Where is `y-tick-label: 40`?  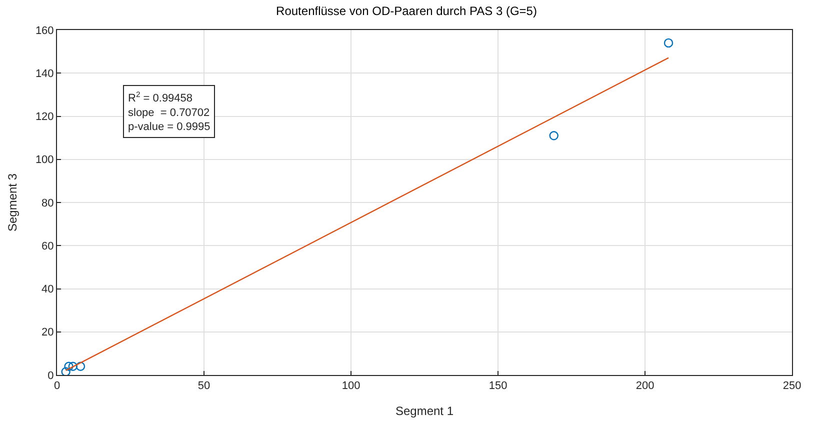
y-tick-label: 40 is located at coordinates (48, 290).